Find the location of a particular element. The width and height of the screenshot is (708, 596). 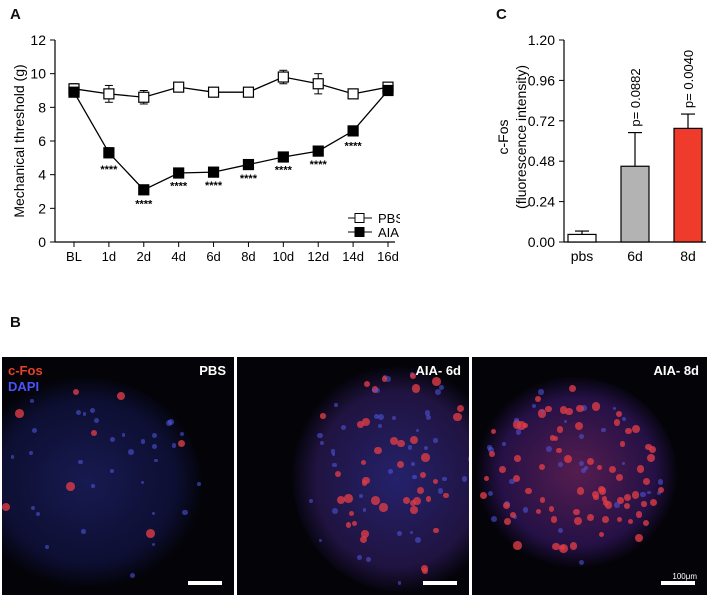

y-tick-label: 0.72 is located at coordinates (541, 121).